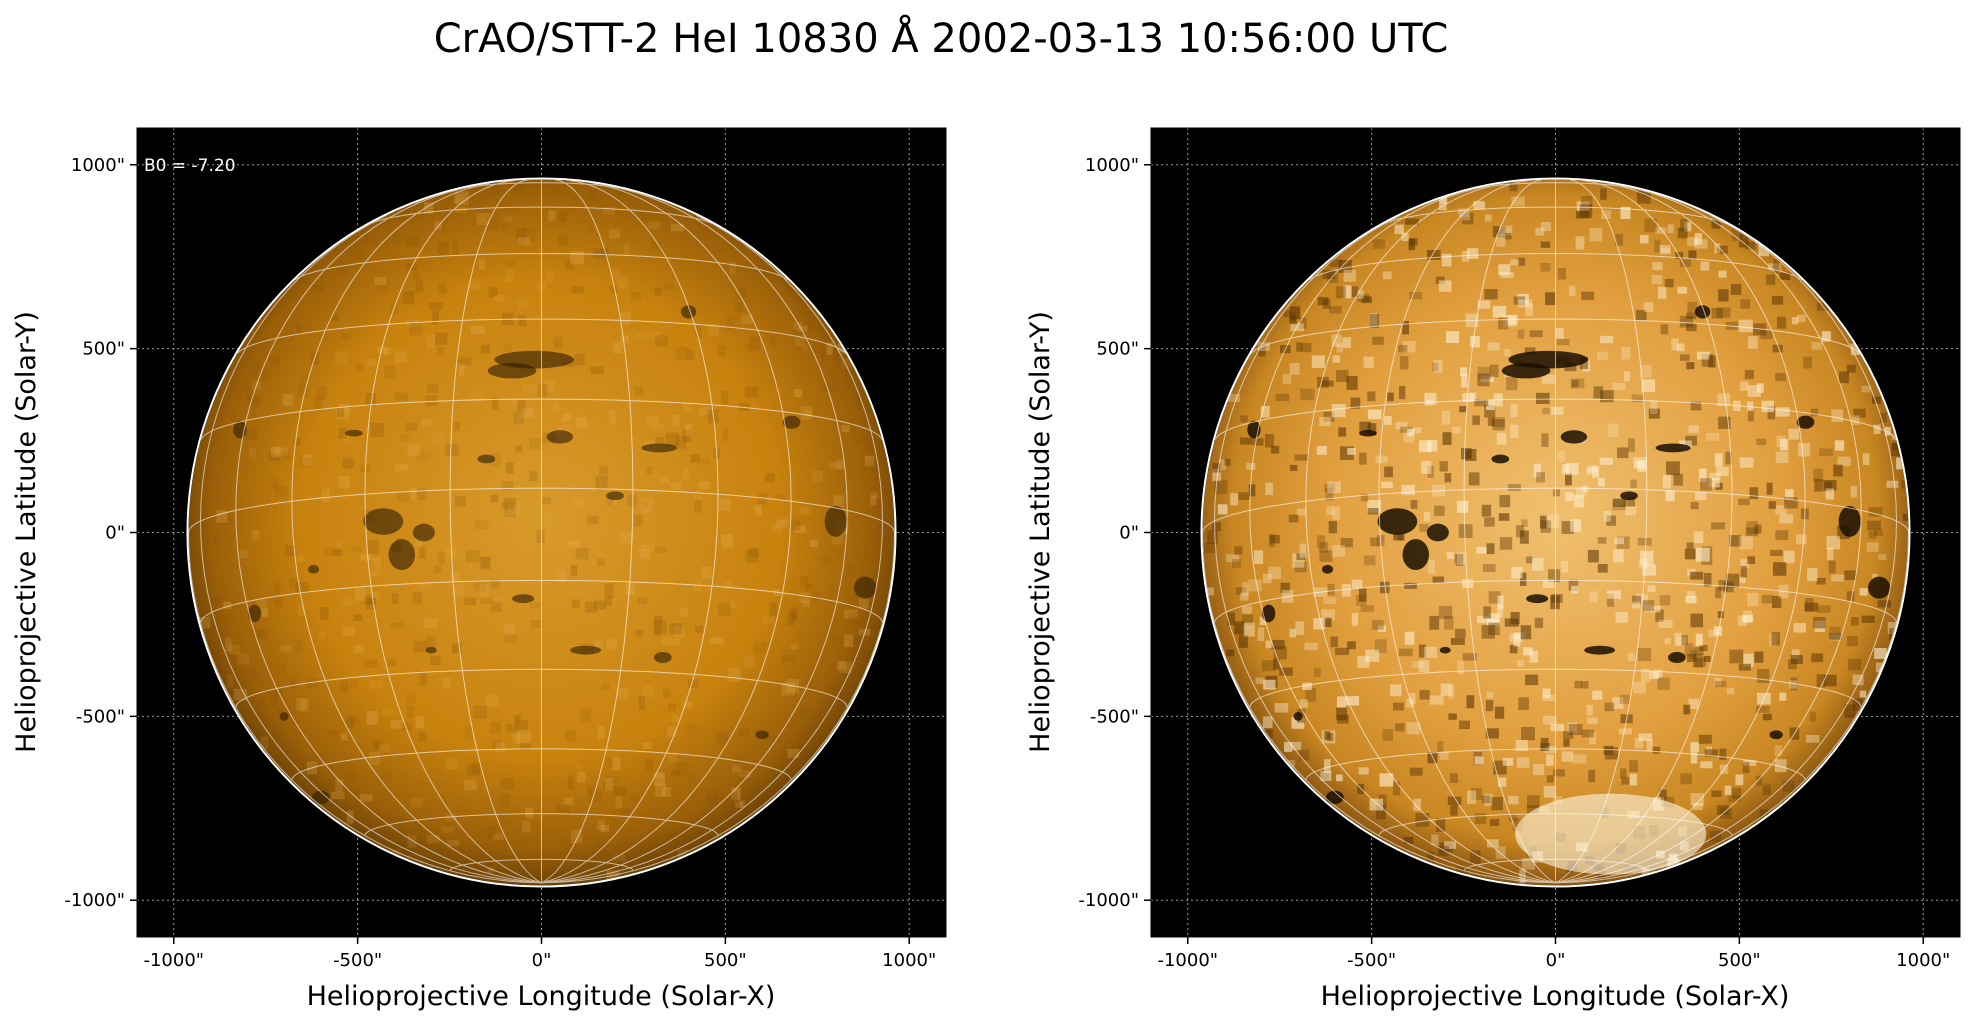 This screenshot has width=1971, height=1026. What do you see at coordinates (190, 166) in the screenshot?
I see `b0-label: B0 = -7.20` at bounding box center [190, 166].